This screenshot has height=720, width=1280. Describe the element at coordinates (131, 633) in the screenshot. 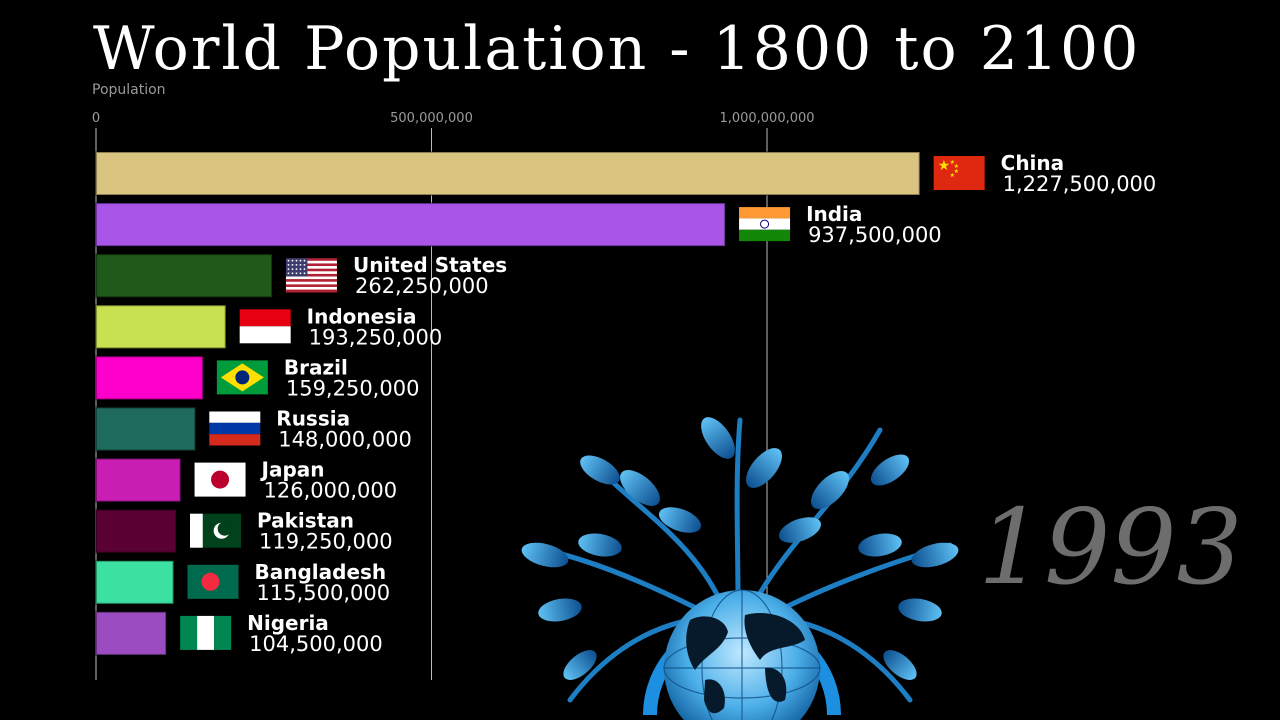

I see `bar-nigeria` at that location.